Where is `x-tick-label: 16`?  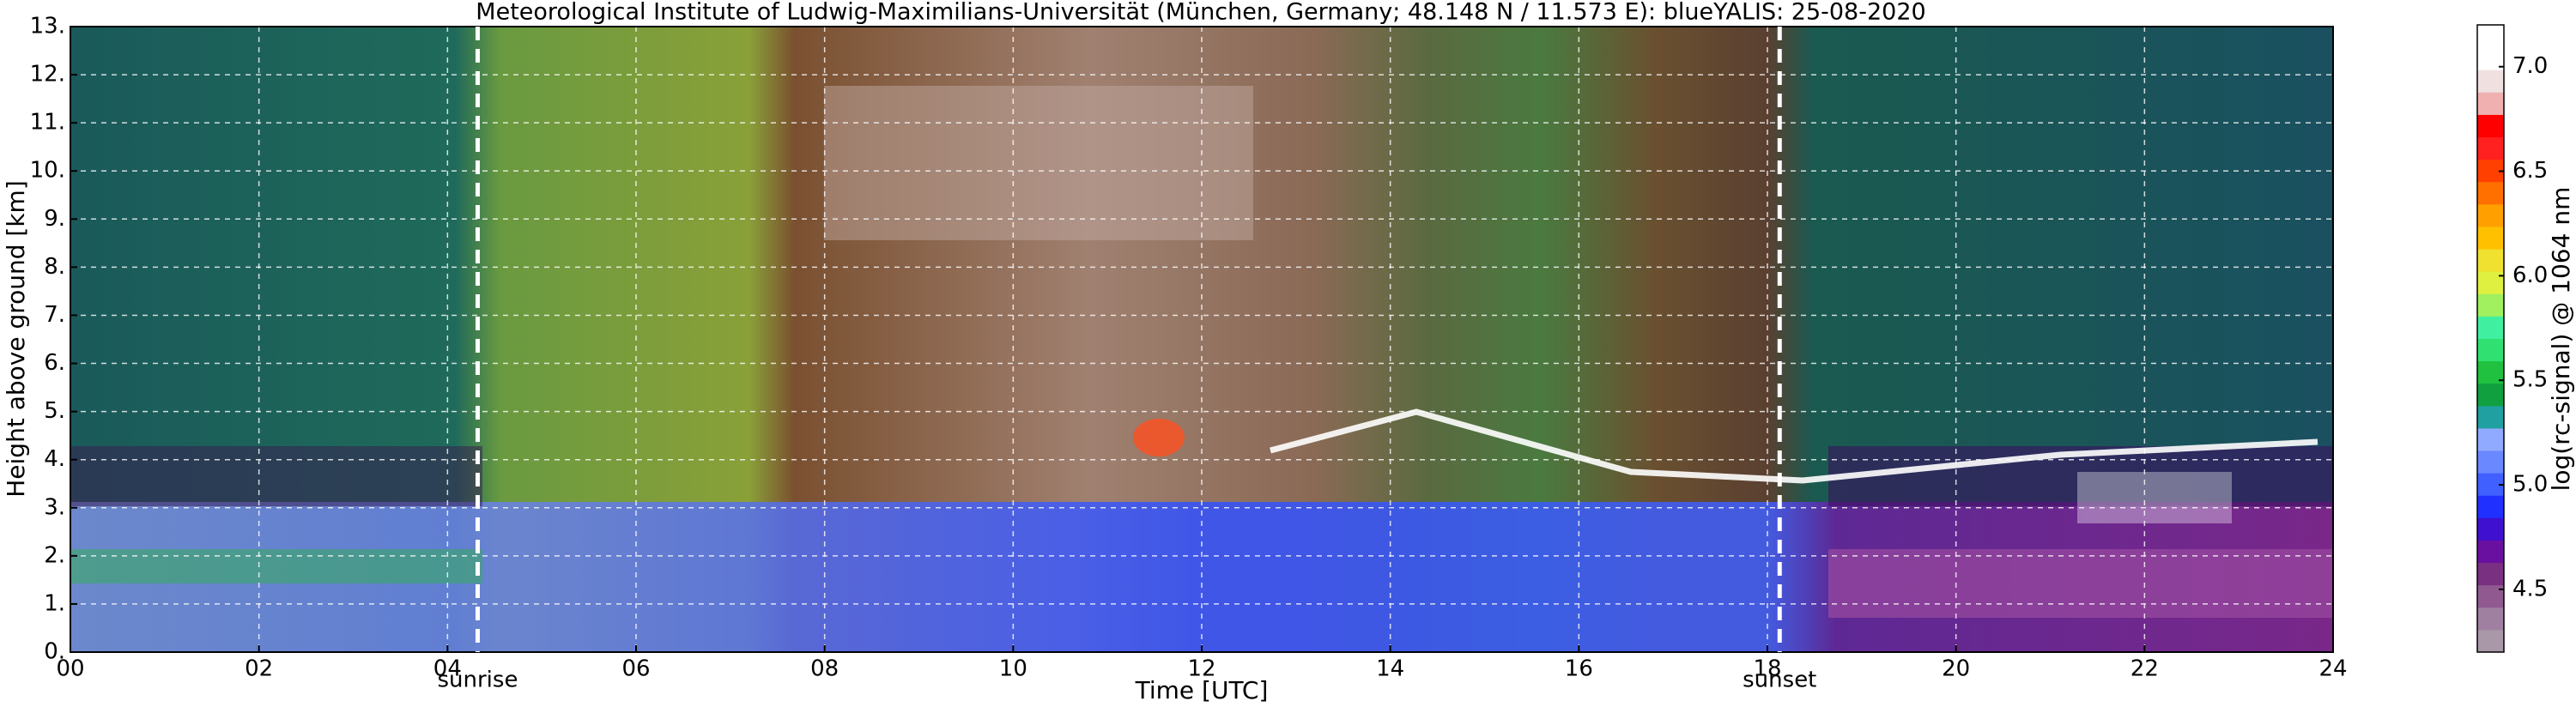
x-tick-label: 16 is located at coordinates (1579, 669).